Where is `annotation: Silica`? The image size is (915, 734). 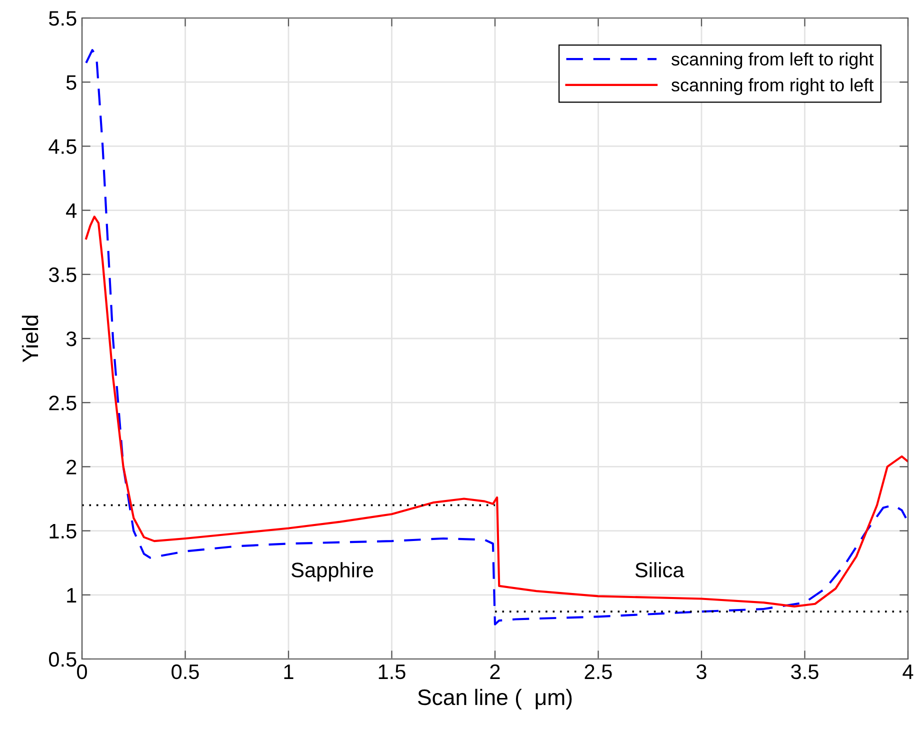
annotation: Silica is located at coordinates (659, 570).